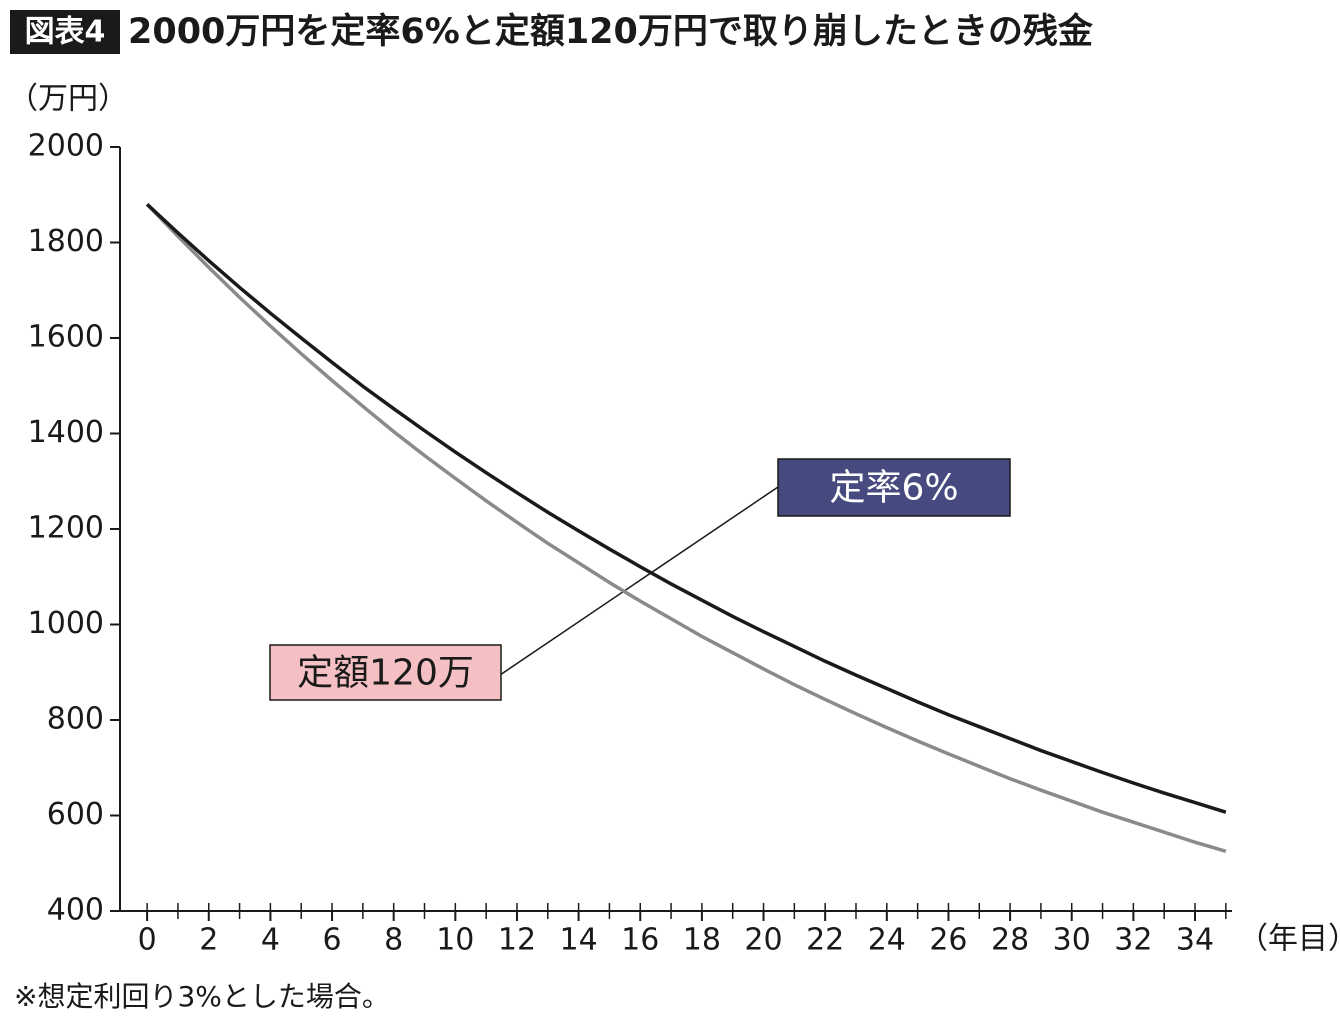 The height and width of the screenshot is (1025, 1340). Describe the element at coordinates (202, 996) in the screenshot. I see `note: ※想定利回り3%とした場合。` at that location.